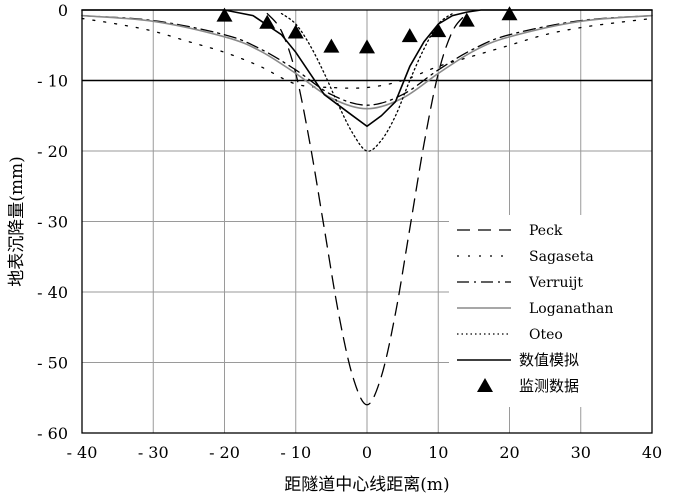 This screenshot has width=700, height=501. What do you see at coordinates (546, 231) in the screenshot?
I see `legend-label-0: Peck` at bounding box center [546, 231].